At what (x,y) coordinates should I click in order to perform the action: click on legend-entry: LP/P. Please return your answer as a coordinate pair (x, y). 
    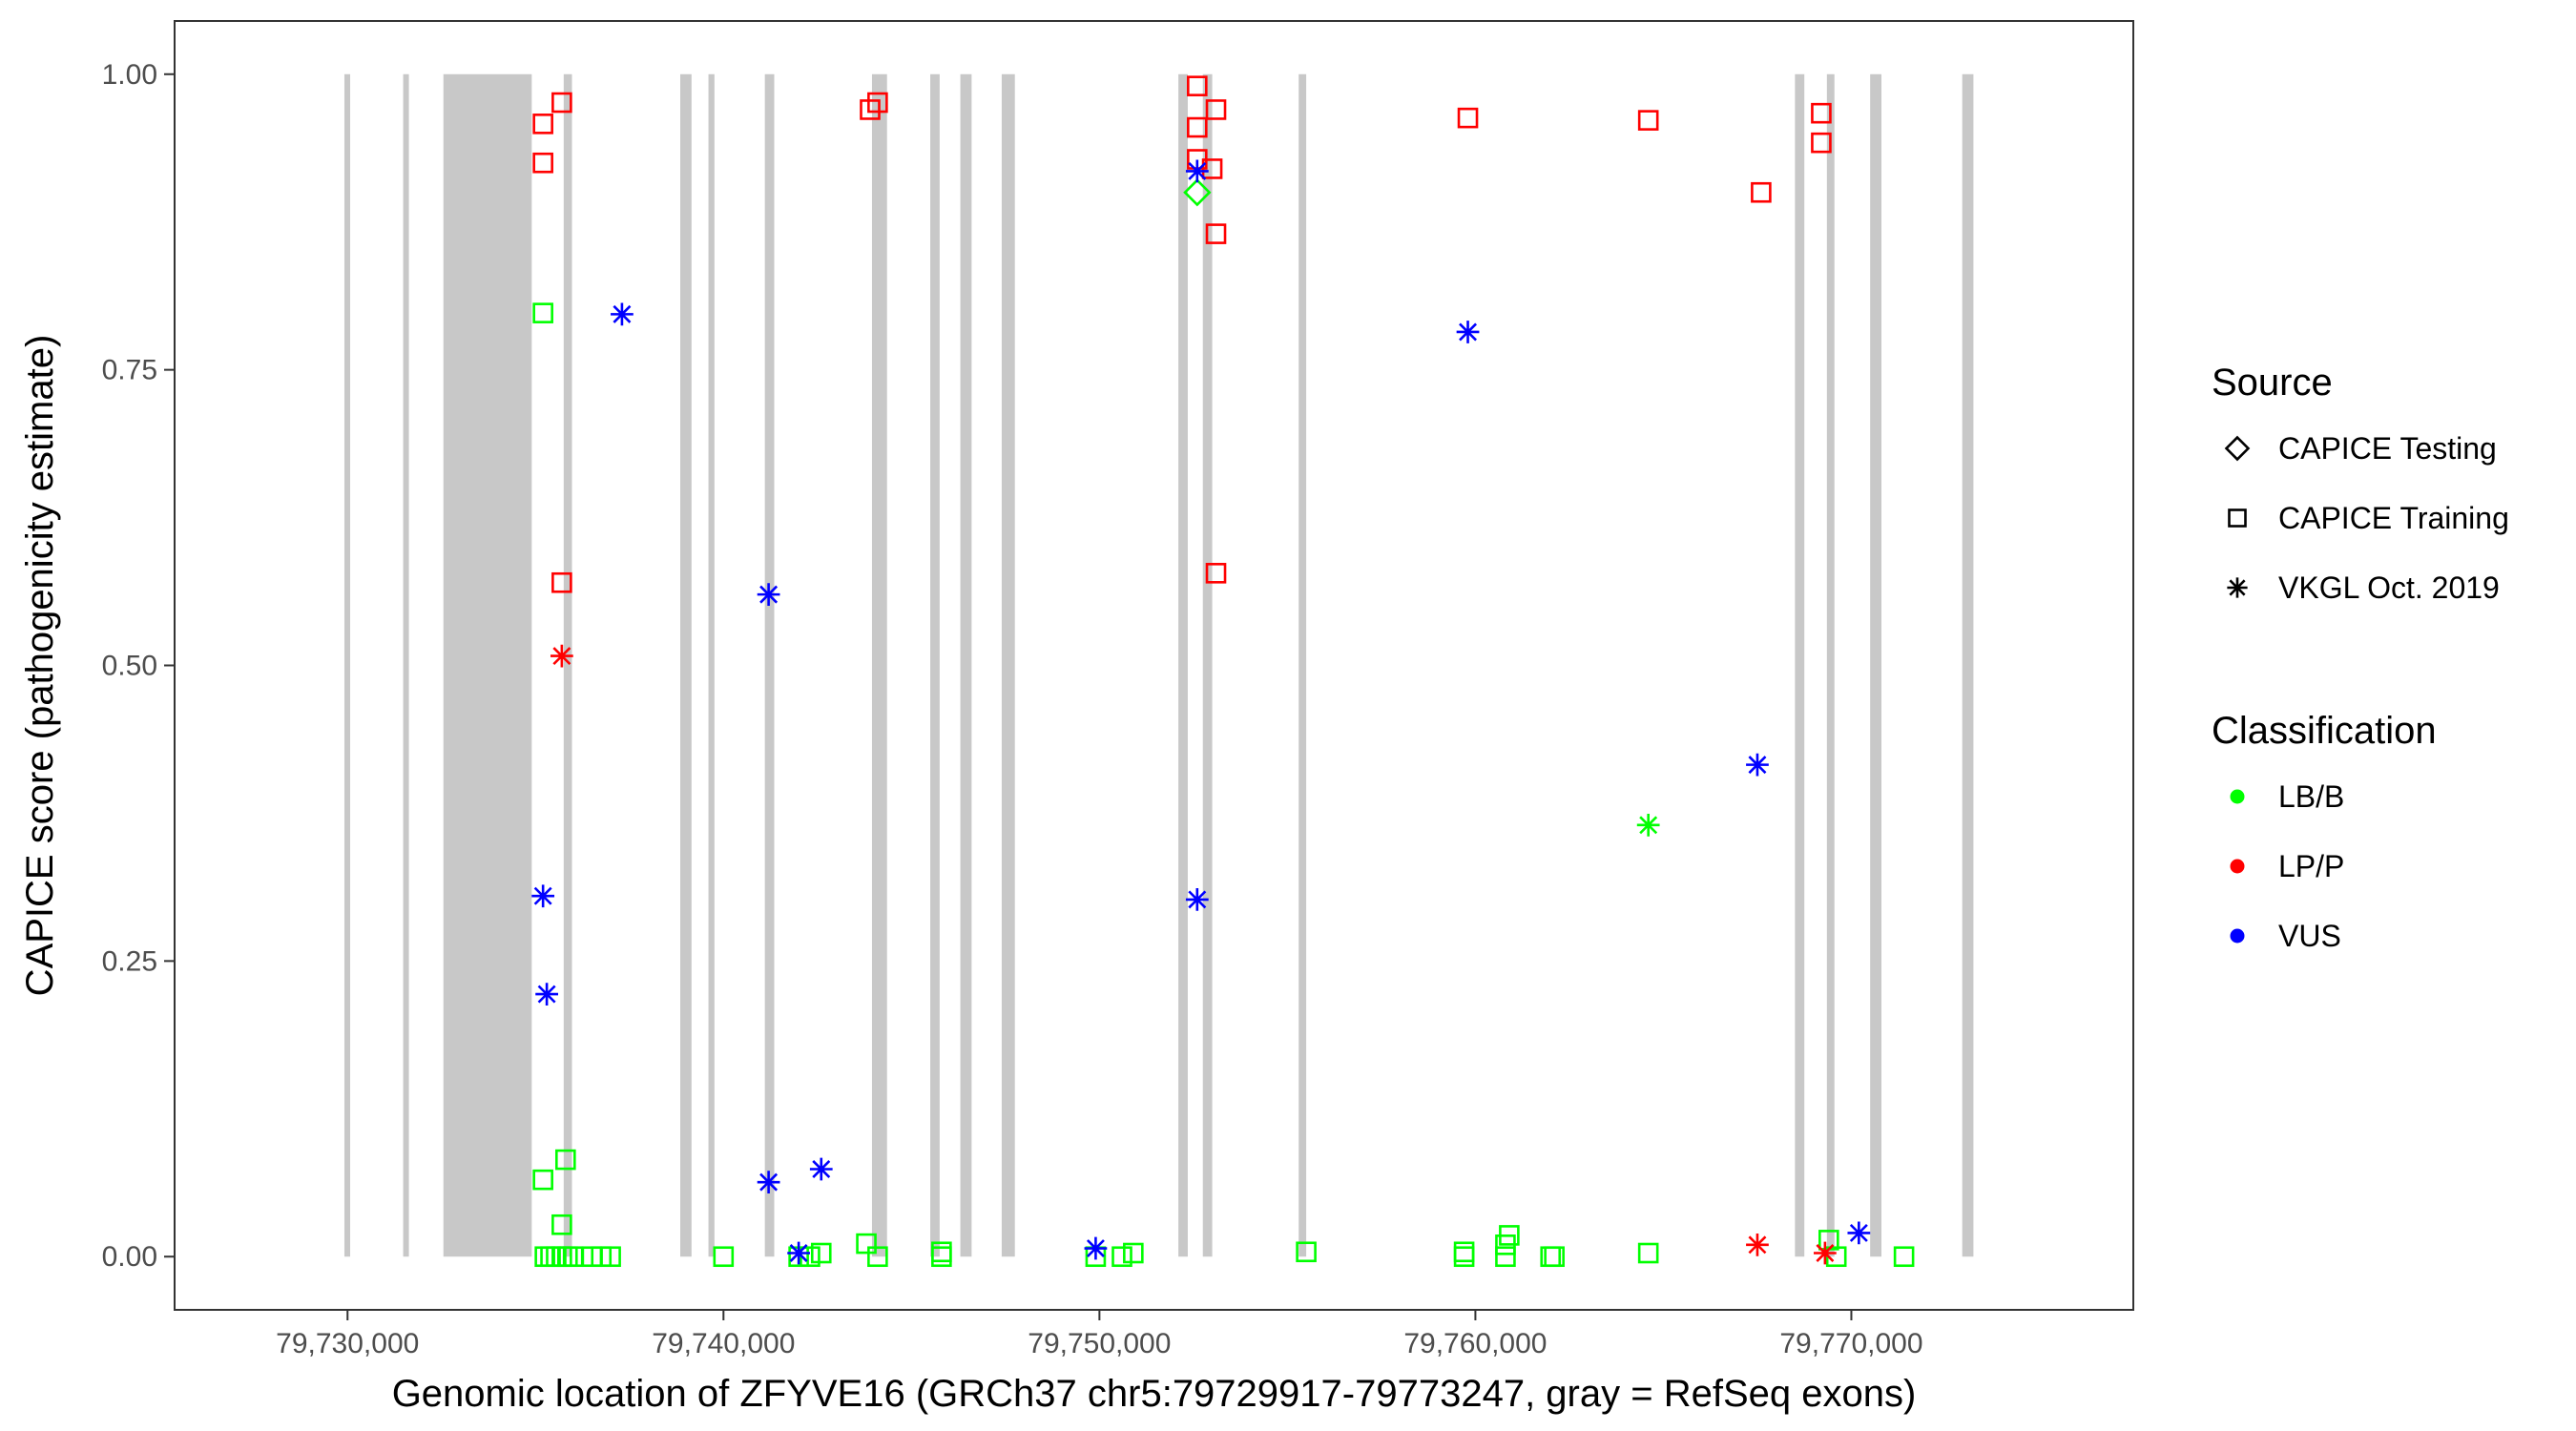
    Looking at the image, I should click on (2287, 866).